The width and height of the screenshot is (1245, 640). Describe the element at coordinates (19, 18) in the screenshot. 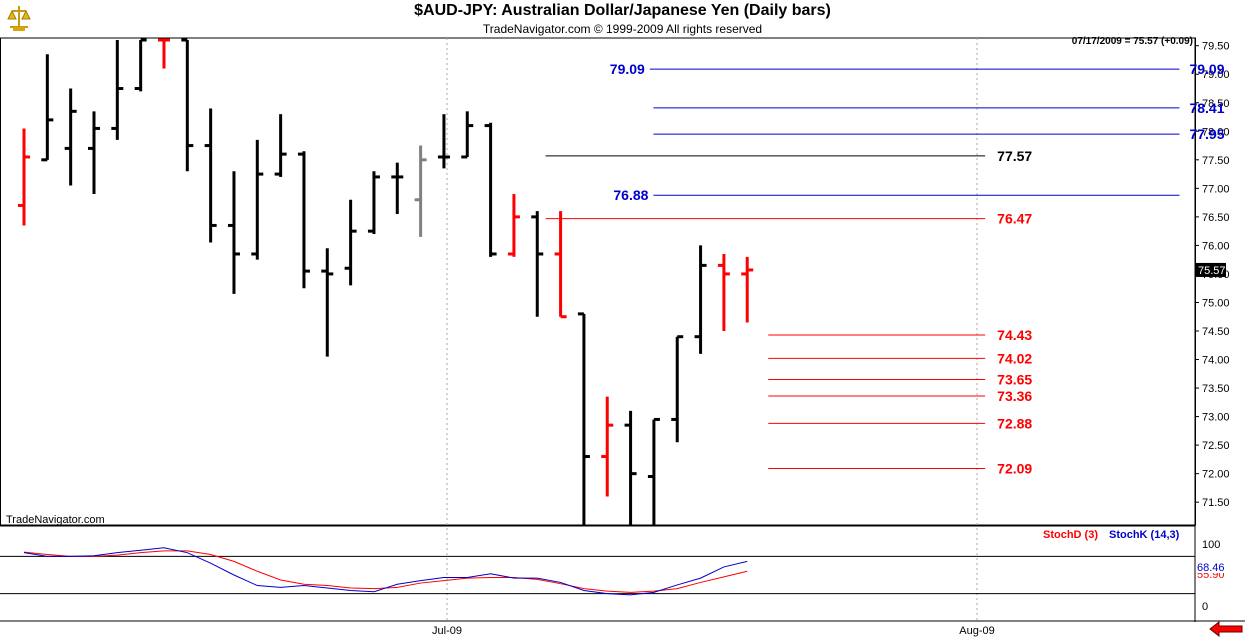

I see `gold-scale-icon` at that location.